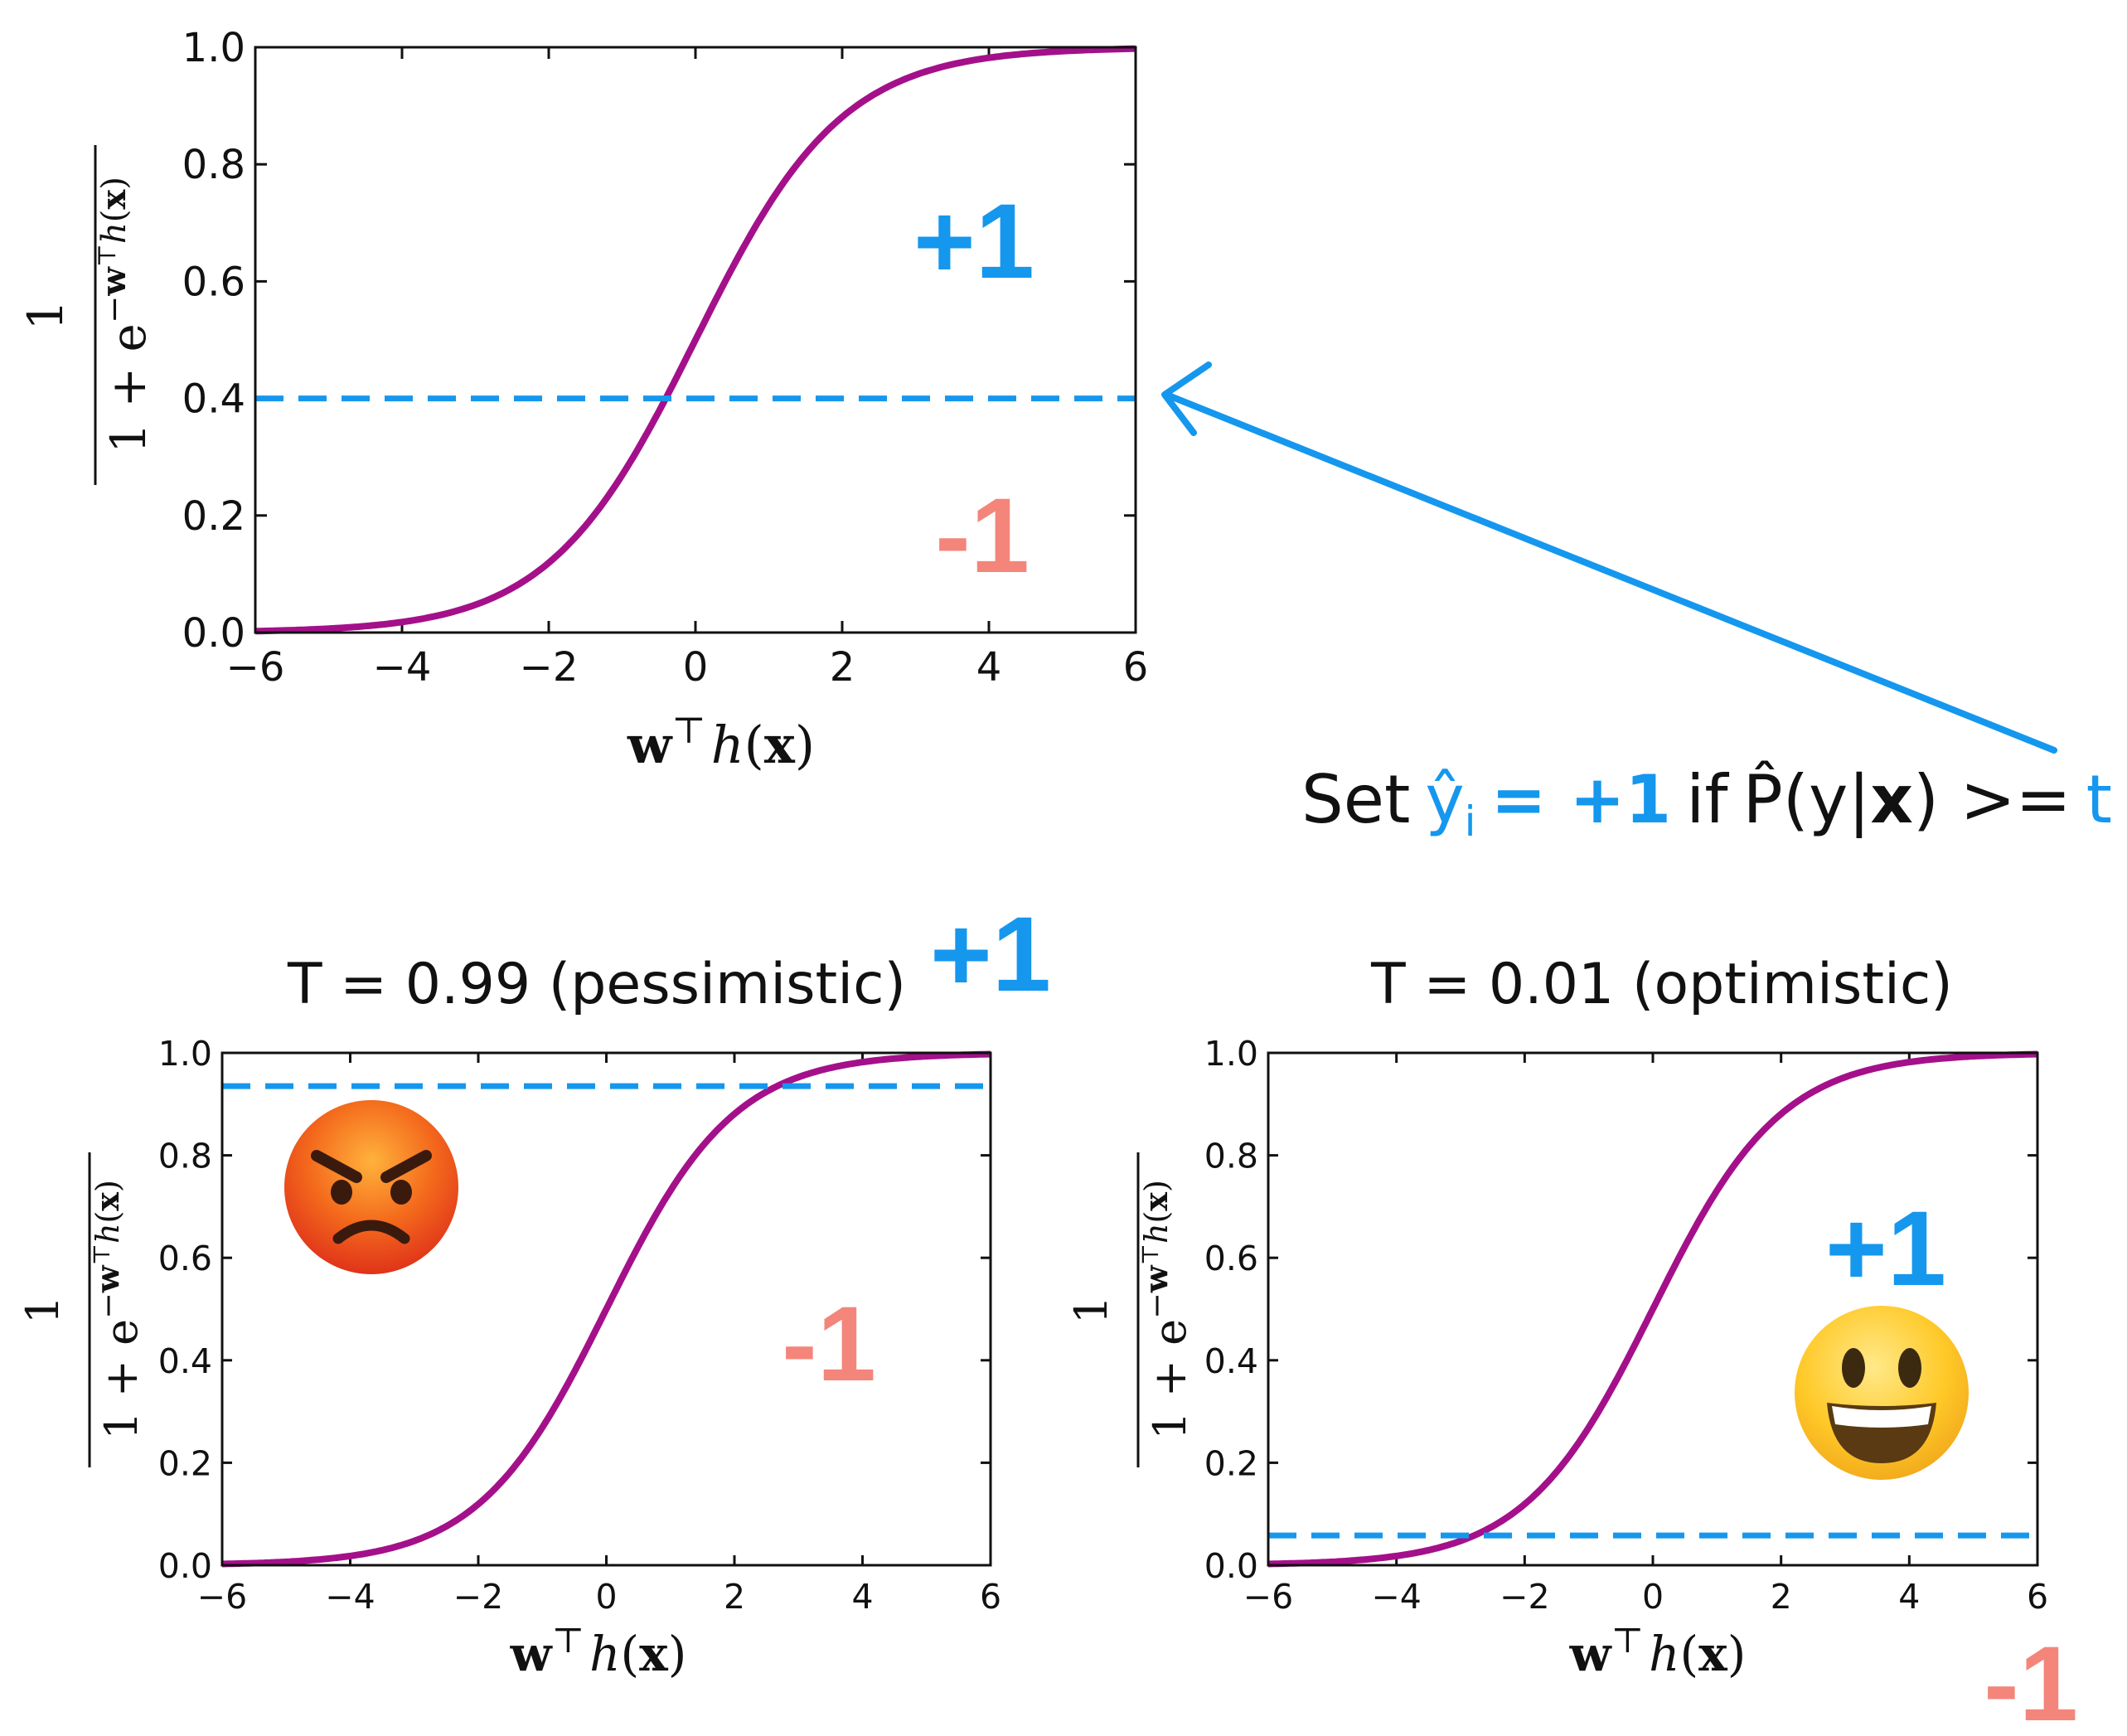  What do you see at coordinates (371, 1187) in the screenshot?
I see `angry-face-icon` at bounding box center [371, 1187].